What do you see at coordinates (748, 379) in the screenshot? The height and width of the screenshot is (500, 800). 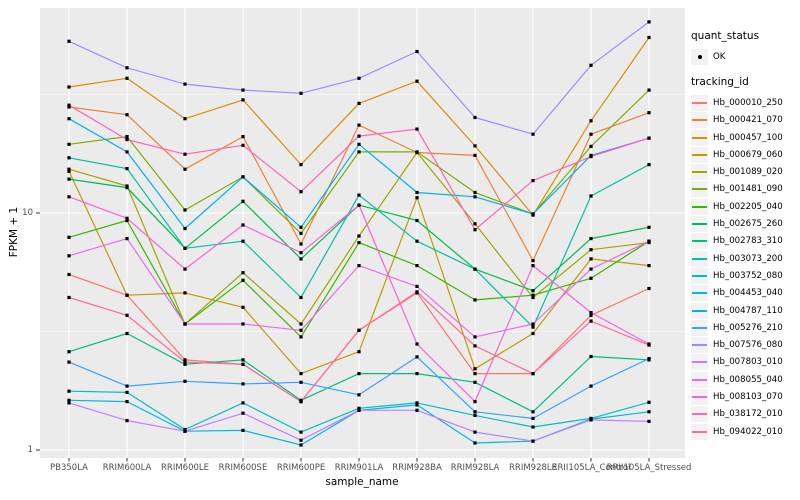 I see `legend-item-label: Hb_008055_040` at bounding box center [748, 379].